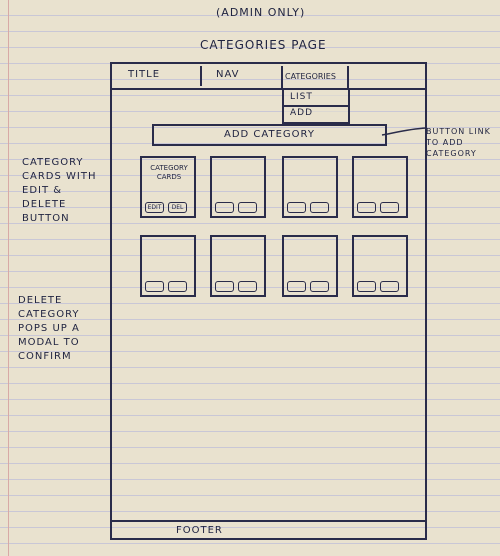  What do you see at coordinates (302, 113) in the screenshot?
I see `dropdown-item-add-label: Add` at bounding box center [302, 113].